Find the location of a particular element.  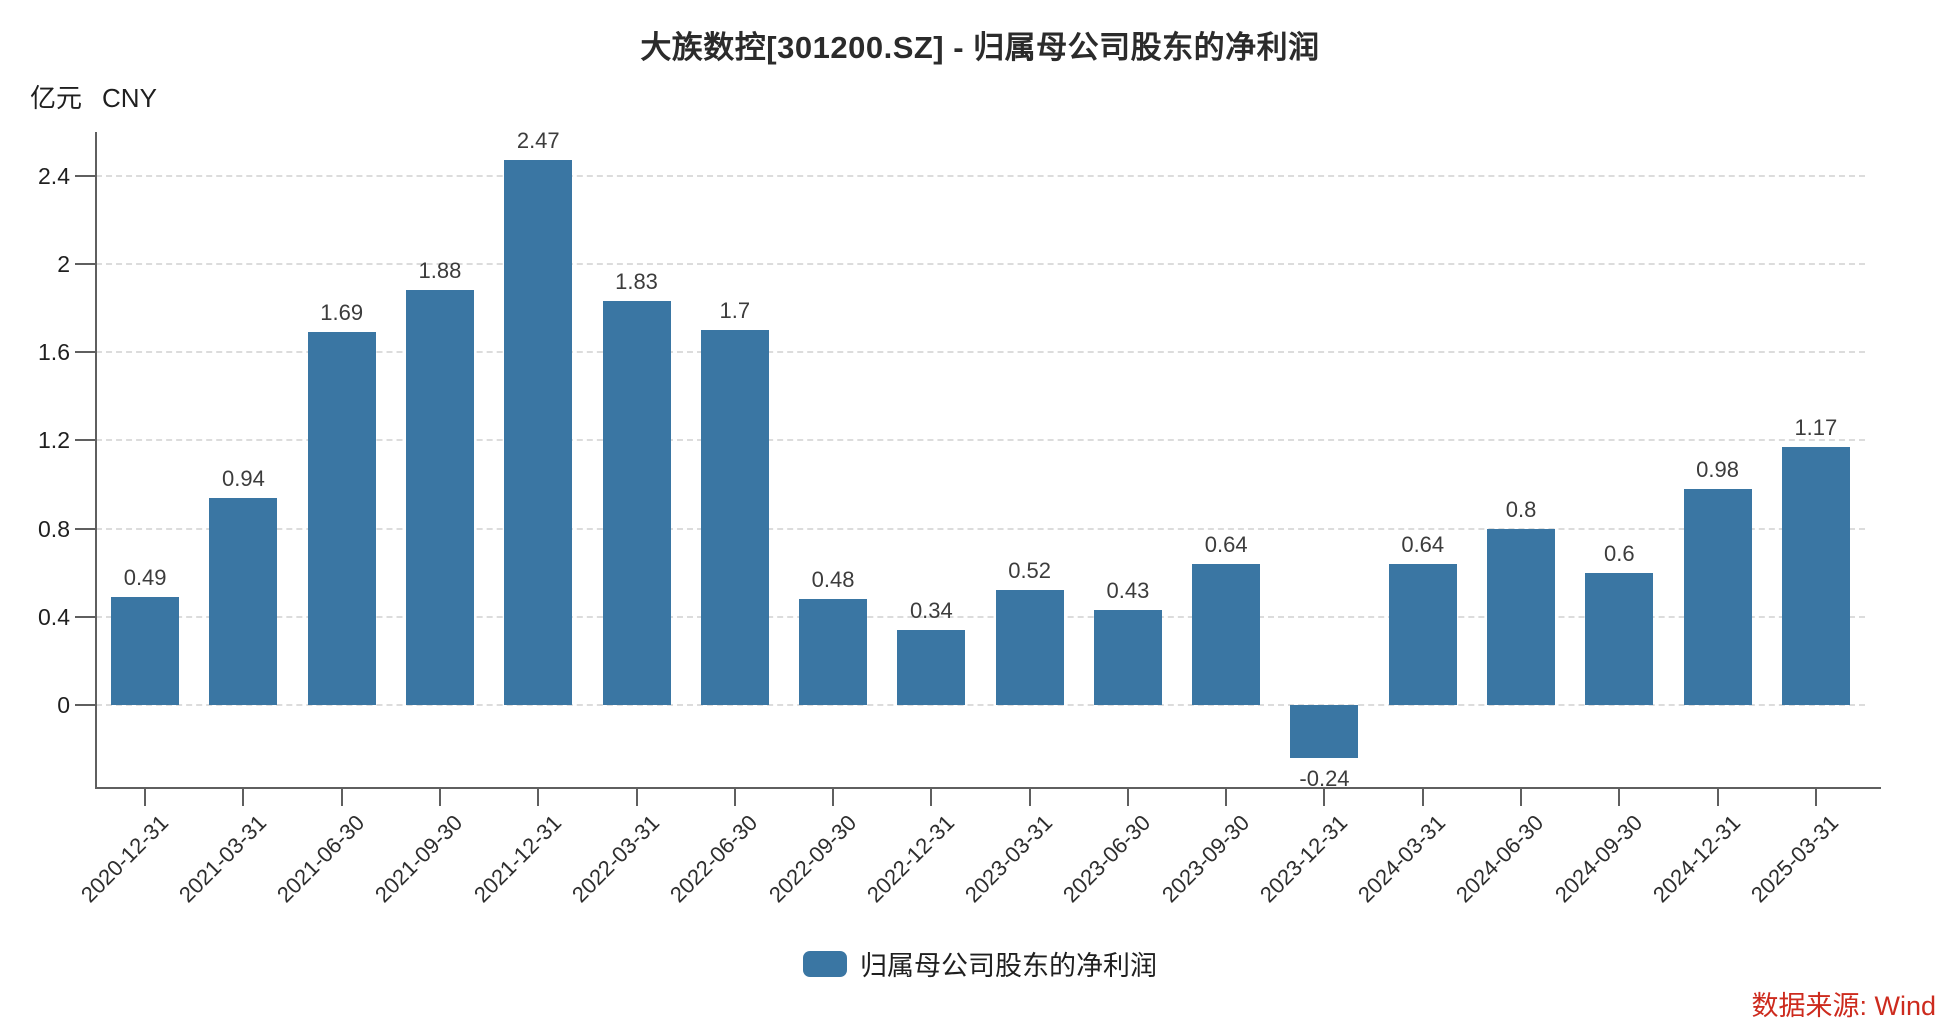

x-tick-label: 2024-12-31 is located at coordinates (1697, 859).